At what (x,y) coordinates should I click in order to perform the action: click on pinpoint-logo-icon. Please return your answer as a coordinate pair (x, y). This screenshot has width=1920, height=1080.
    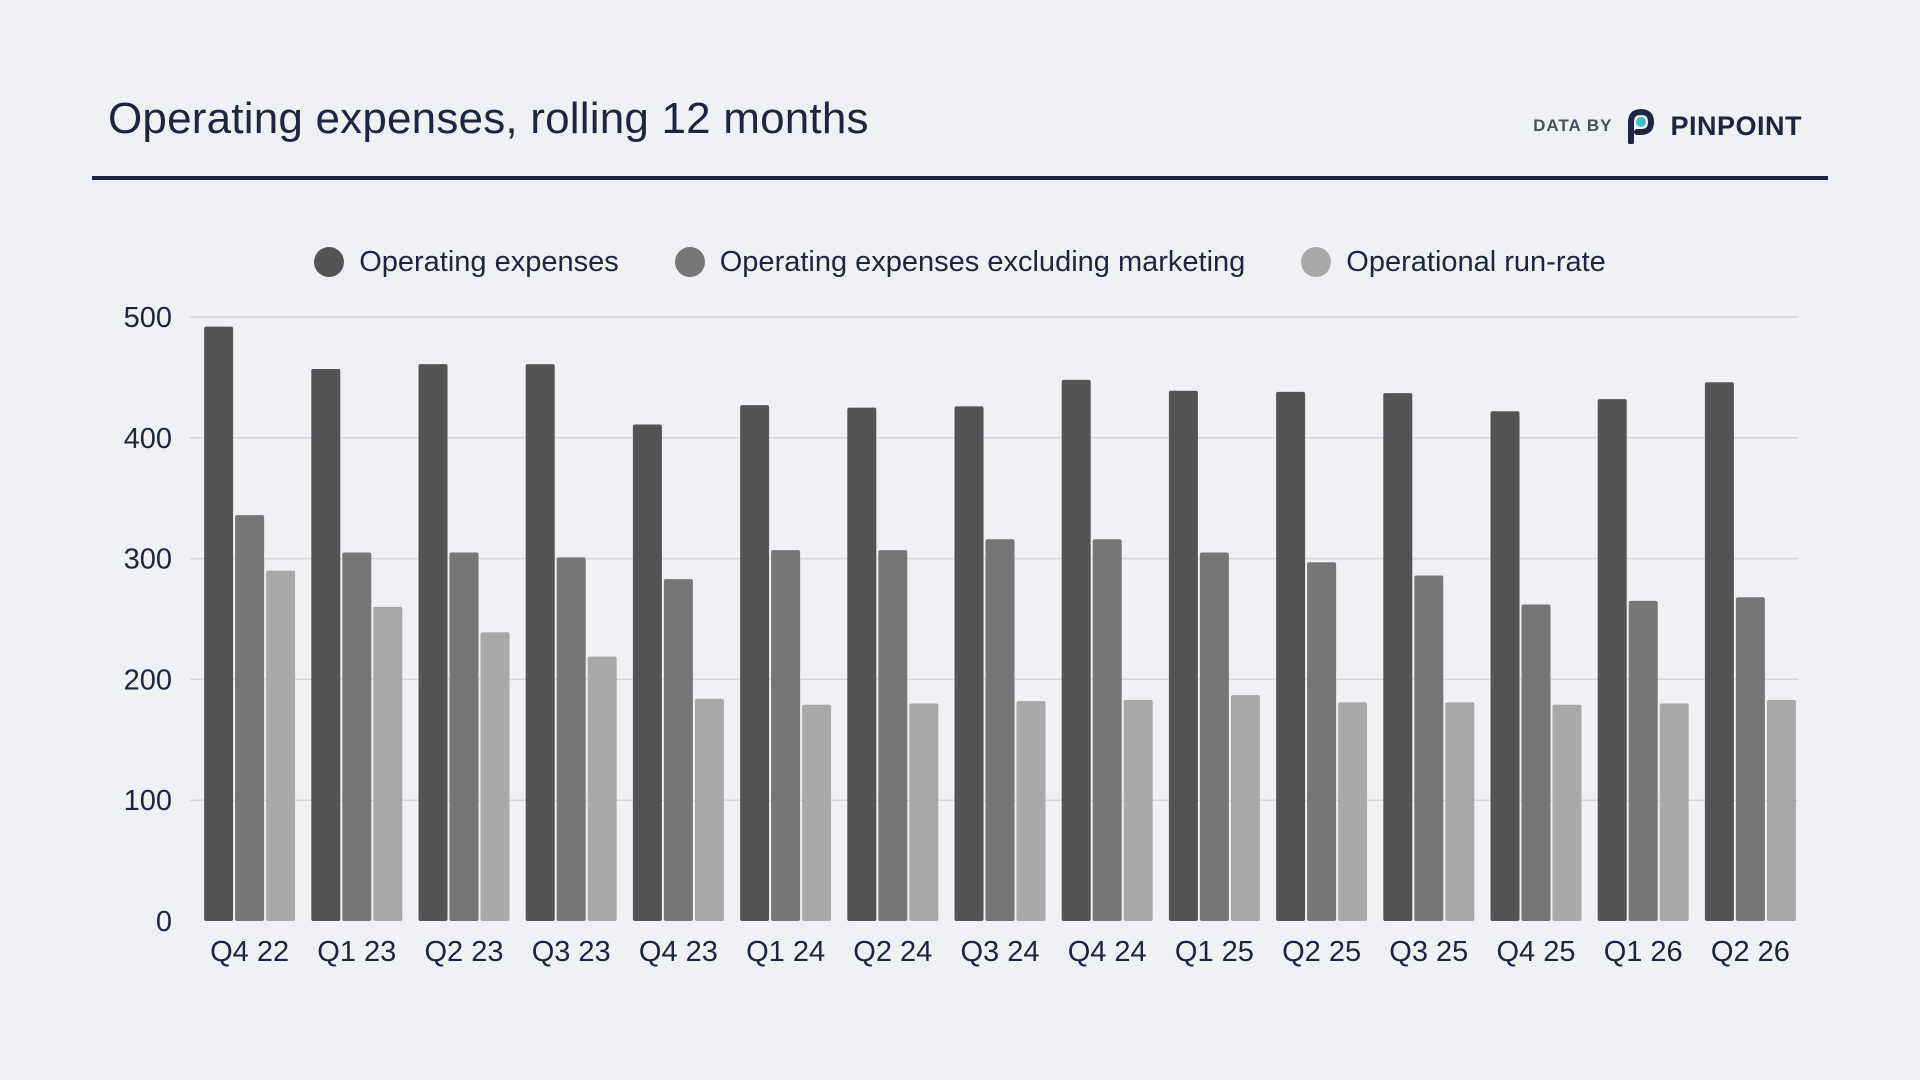
    Looking at the image, I should click on (1641, 126).